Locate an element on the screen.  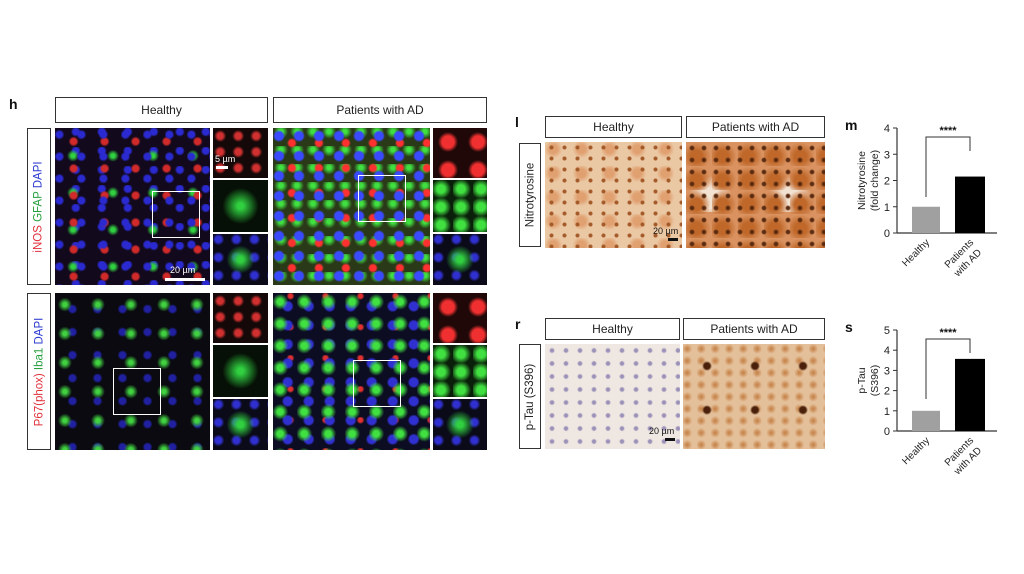
inset-red: 5 µm is located at coordinates (240, 153).